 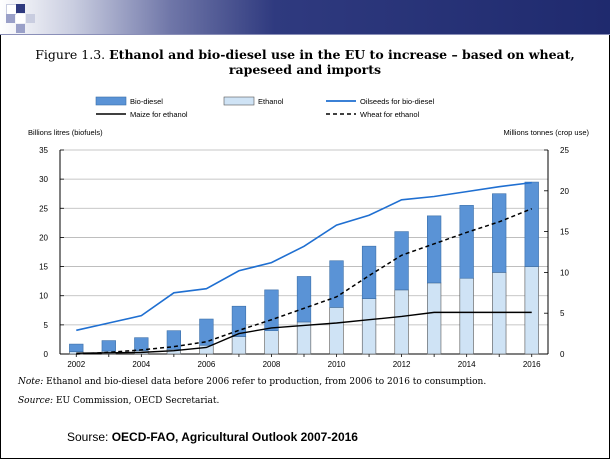 What do you see at coordinates (271, 101) in the screenshot?
I see `legend-ethanol-label: Ethanol` at bounding box center [271, 101].